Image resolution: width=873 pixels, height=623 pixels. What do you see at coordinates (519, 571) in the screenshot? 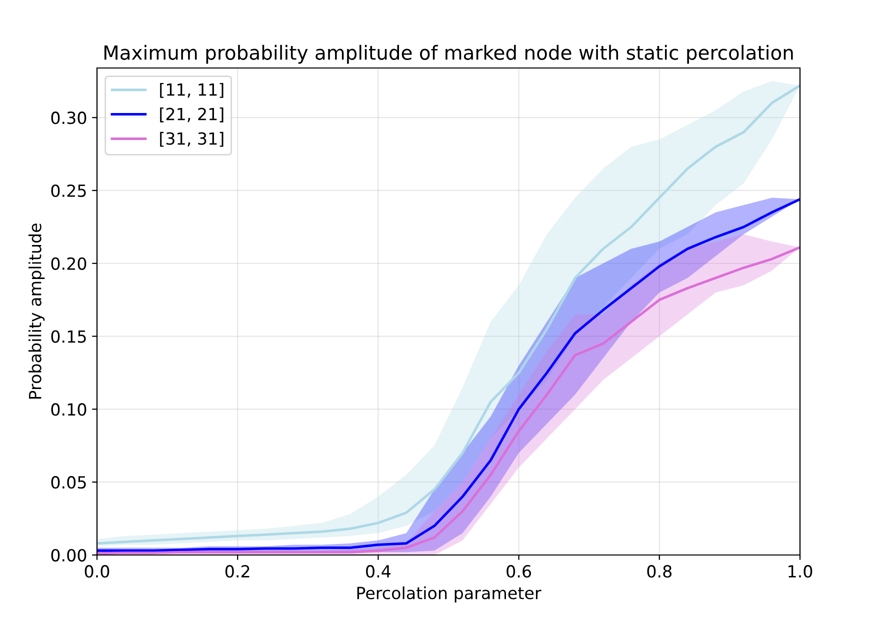
I see `x-tick-label: 0.6` at bounding box center [519, 571].